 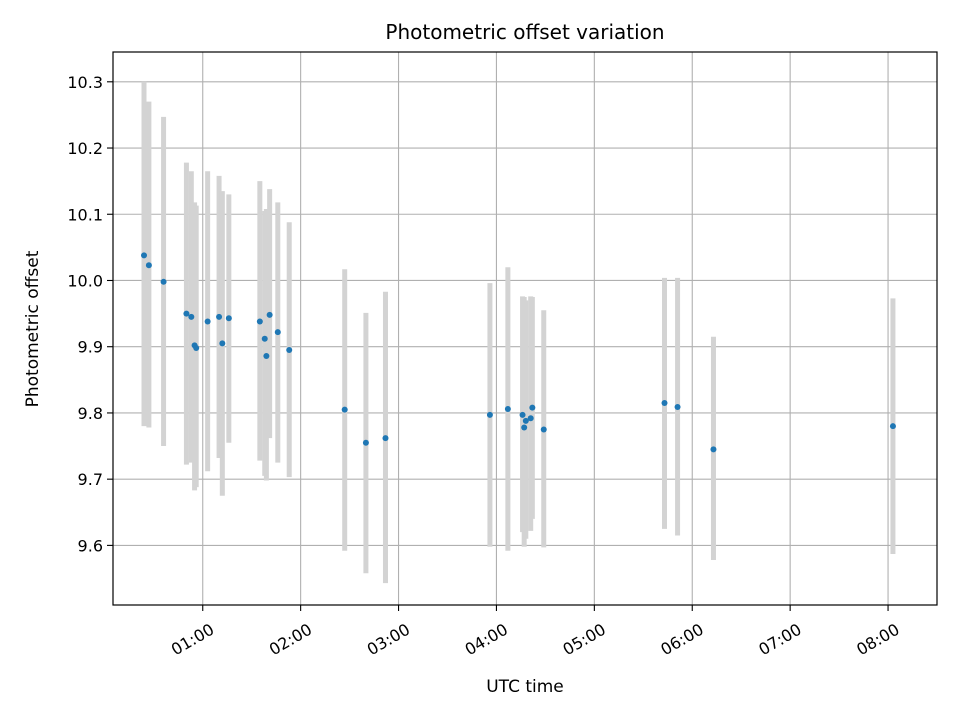 I want to click on x-axis-label: UTC time, so click(x=525, y=687).